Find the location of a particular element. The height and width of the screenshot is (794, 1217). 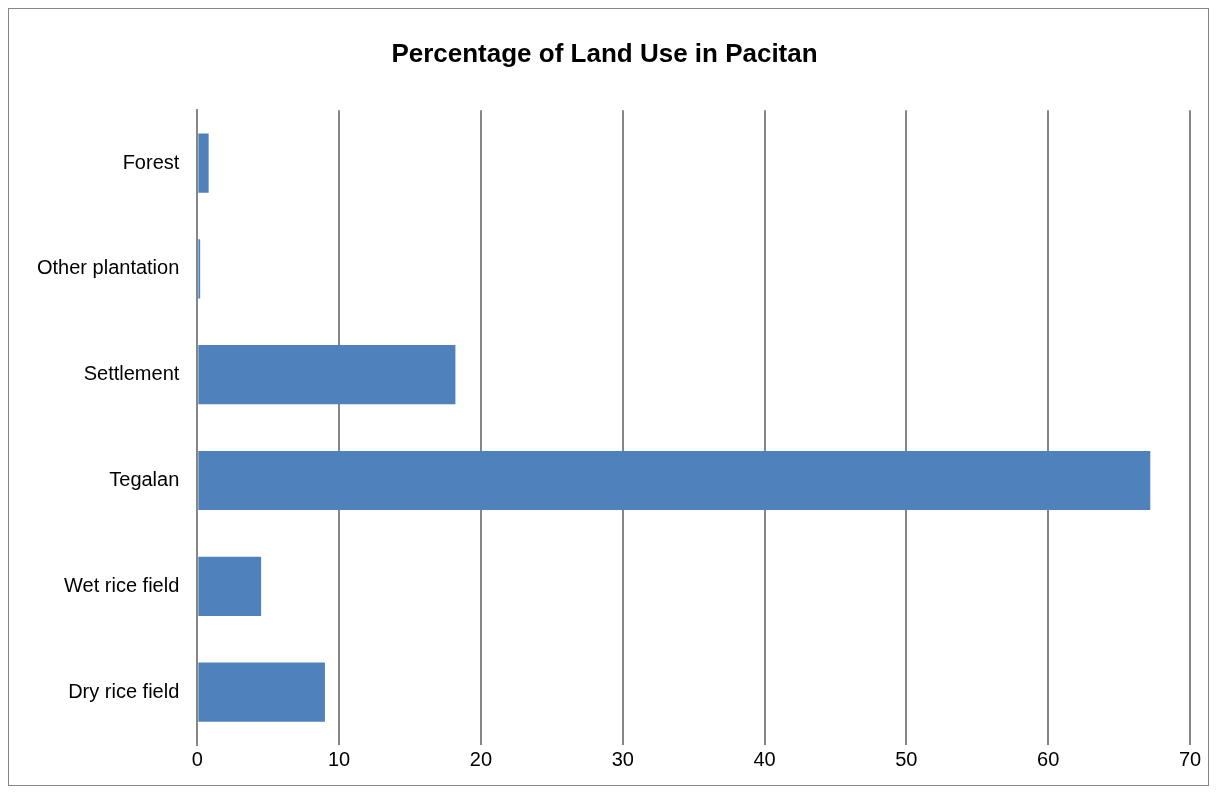

x-tick-label: 50 is located at coordinates (906, 758).